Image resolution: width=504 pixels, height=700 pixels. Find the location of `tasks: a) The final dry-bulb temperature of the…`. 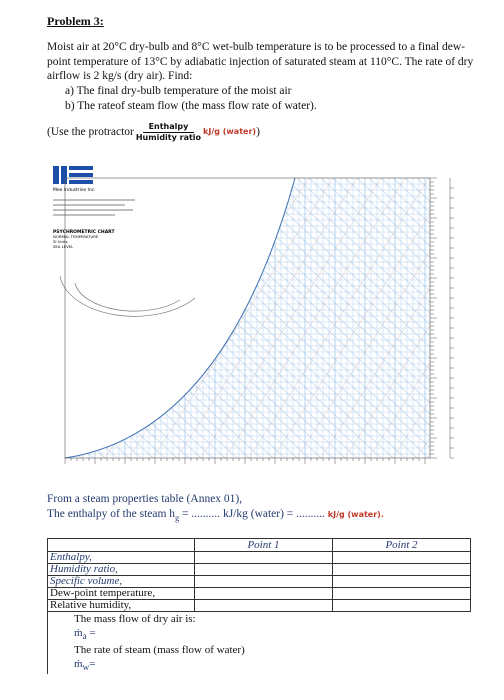

tasks: a) The final dry-bulb temperature of the… is located at coordinates (191, 98).